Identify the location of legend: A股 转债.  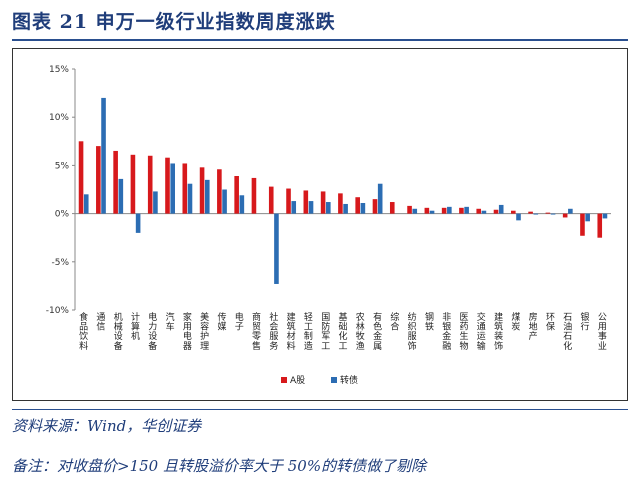
(319, 380).